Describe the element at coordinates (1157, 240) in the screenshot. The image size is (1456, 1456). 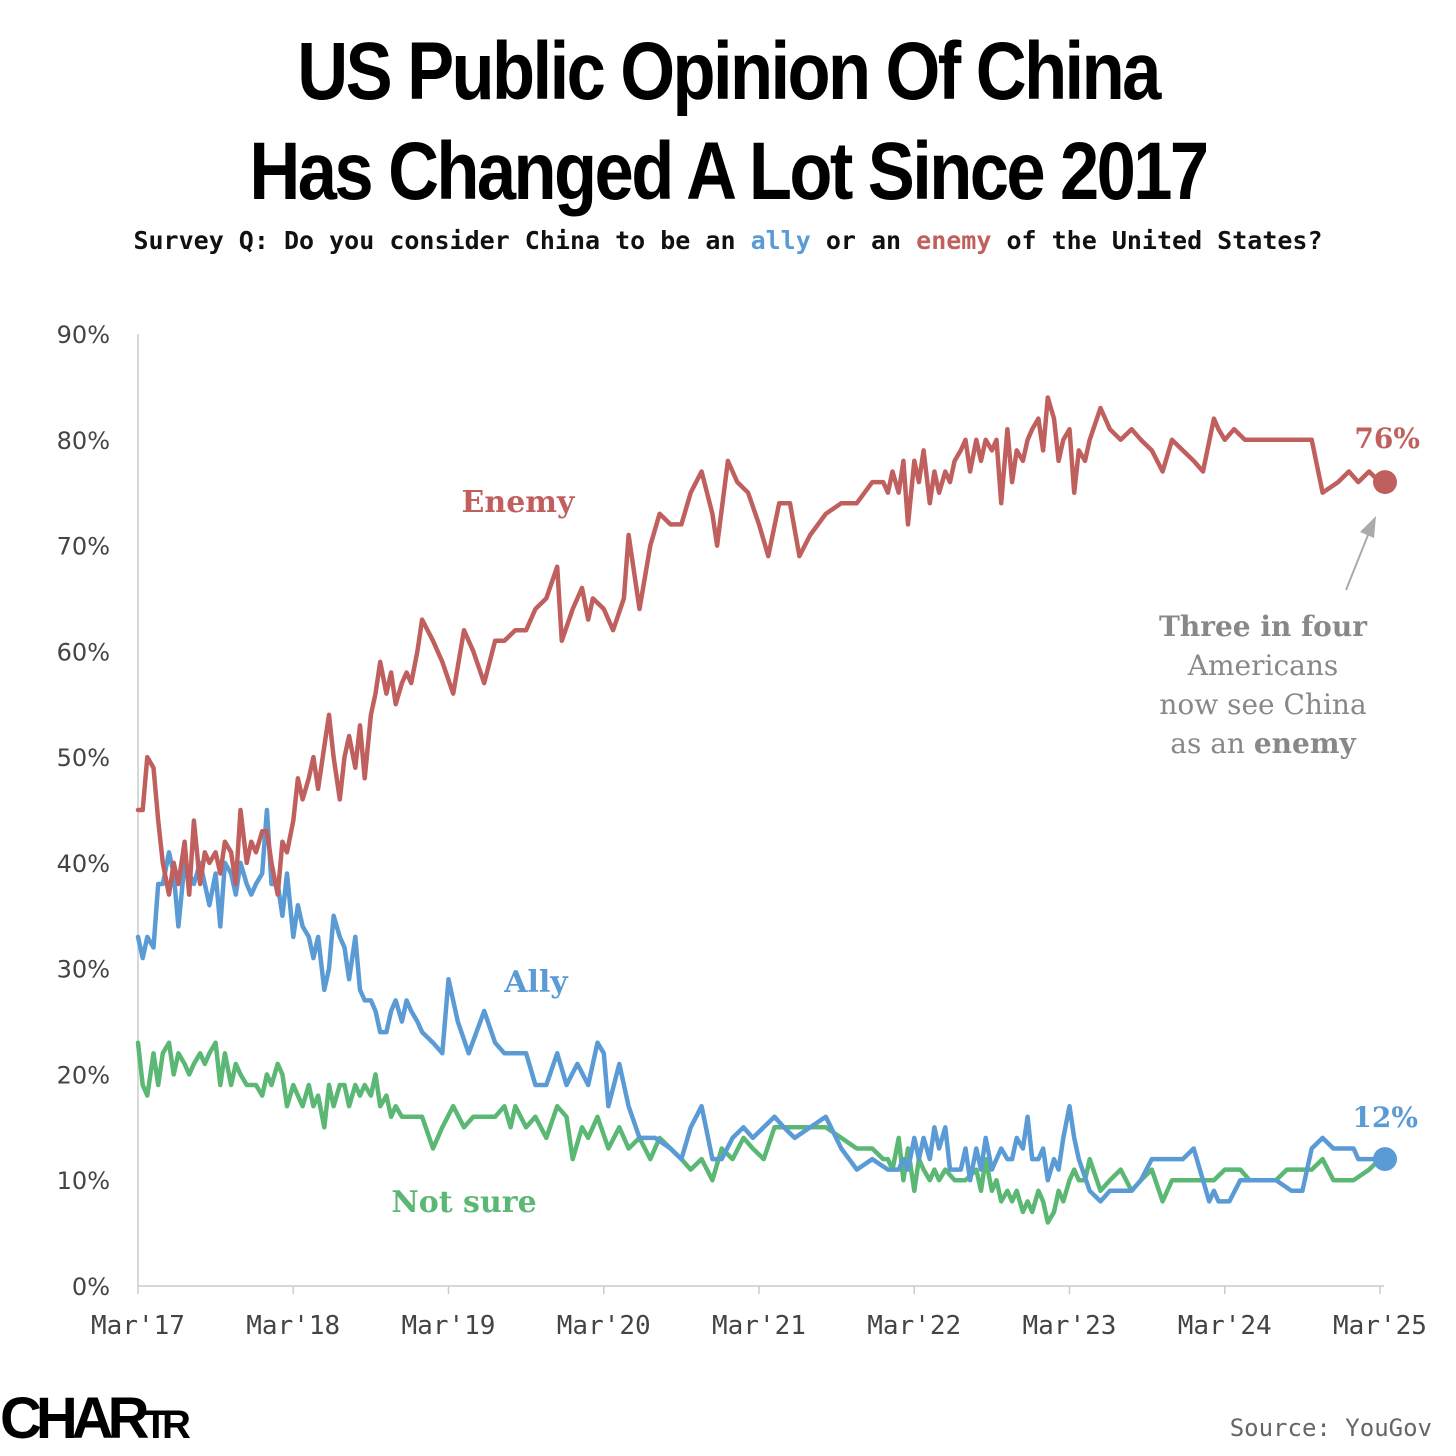
I see `subtitle-post: of the United States?` at that location.